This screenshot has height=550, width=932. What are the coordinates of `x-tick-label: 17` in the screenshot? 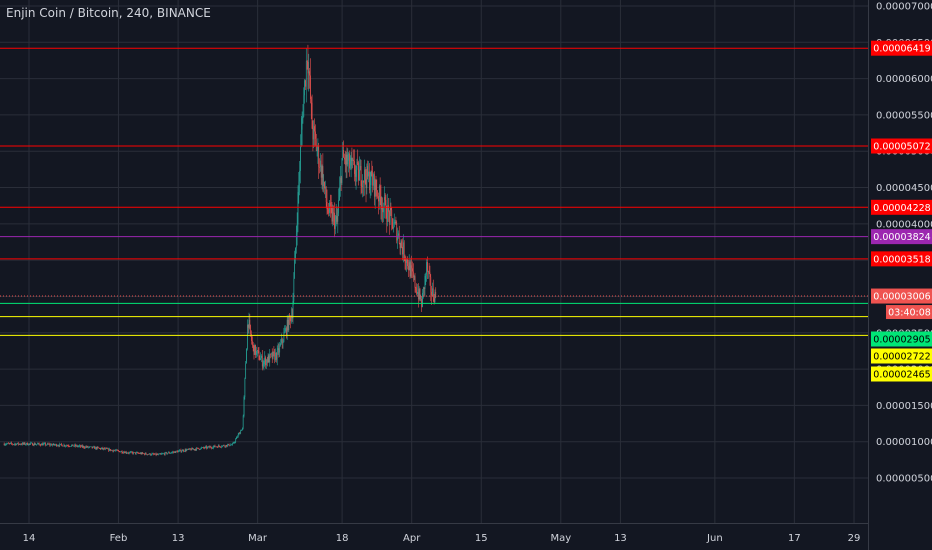 It's located at (794, 538).